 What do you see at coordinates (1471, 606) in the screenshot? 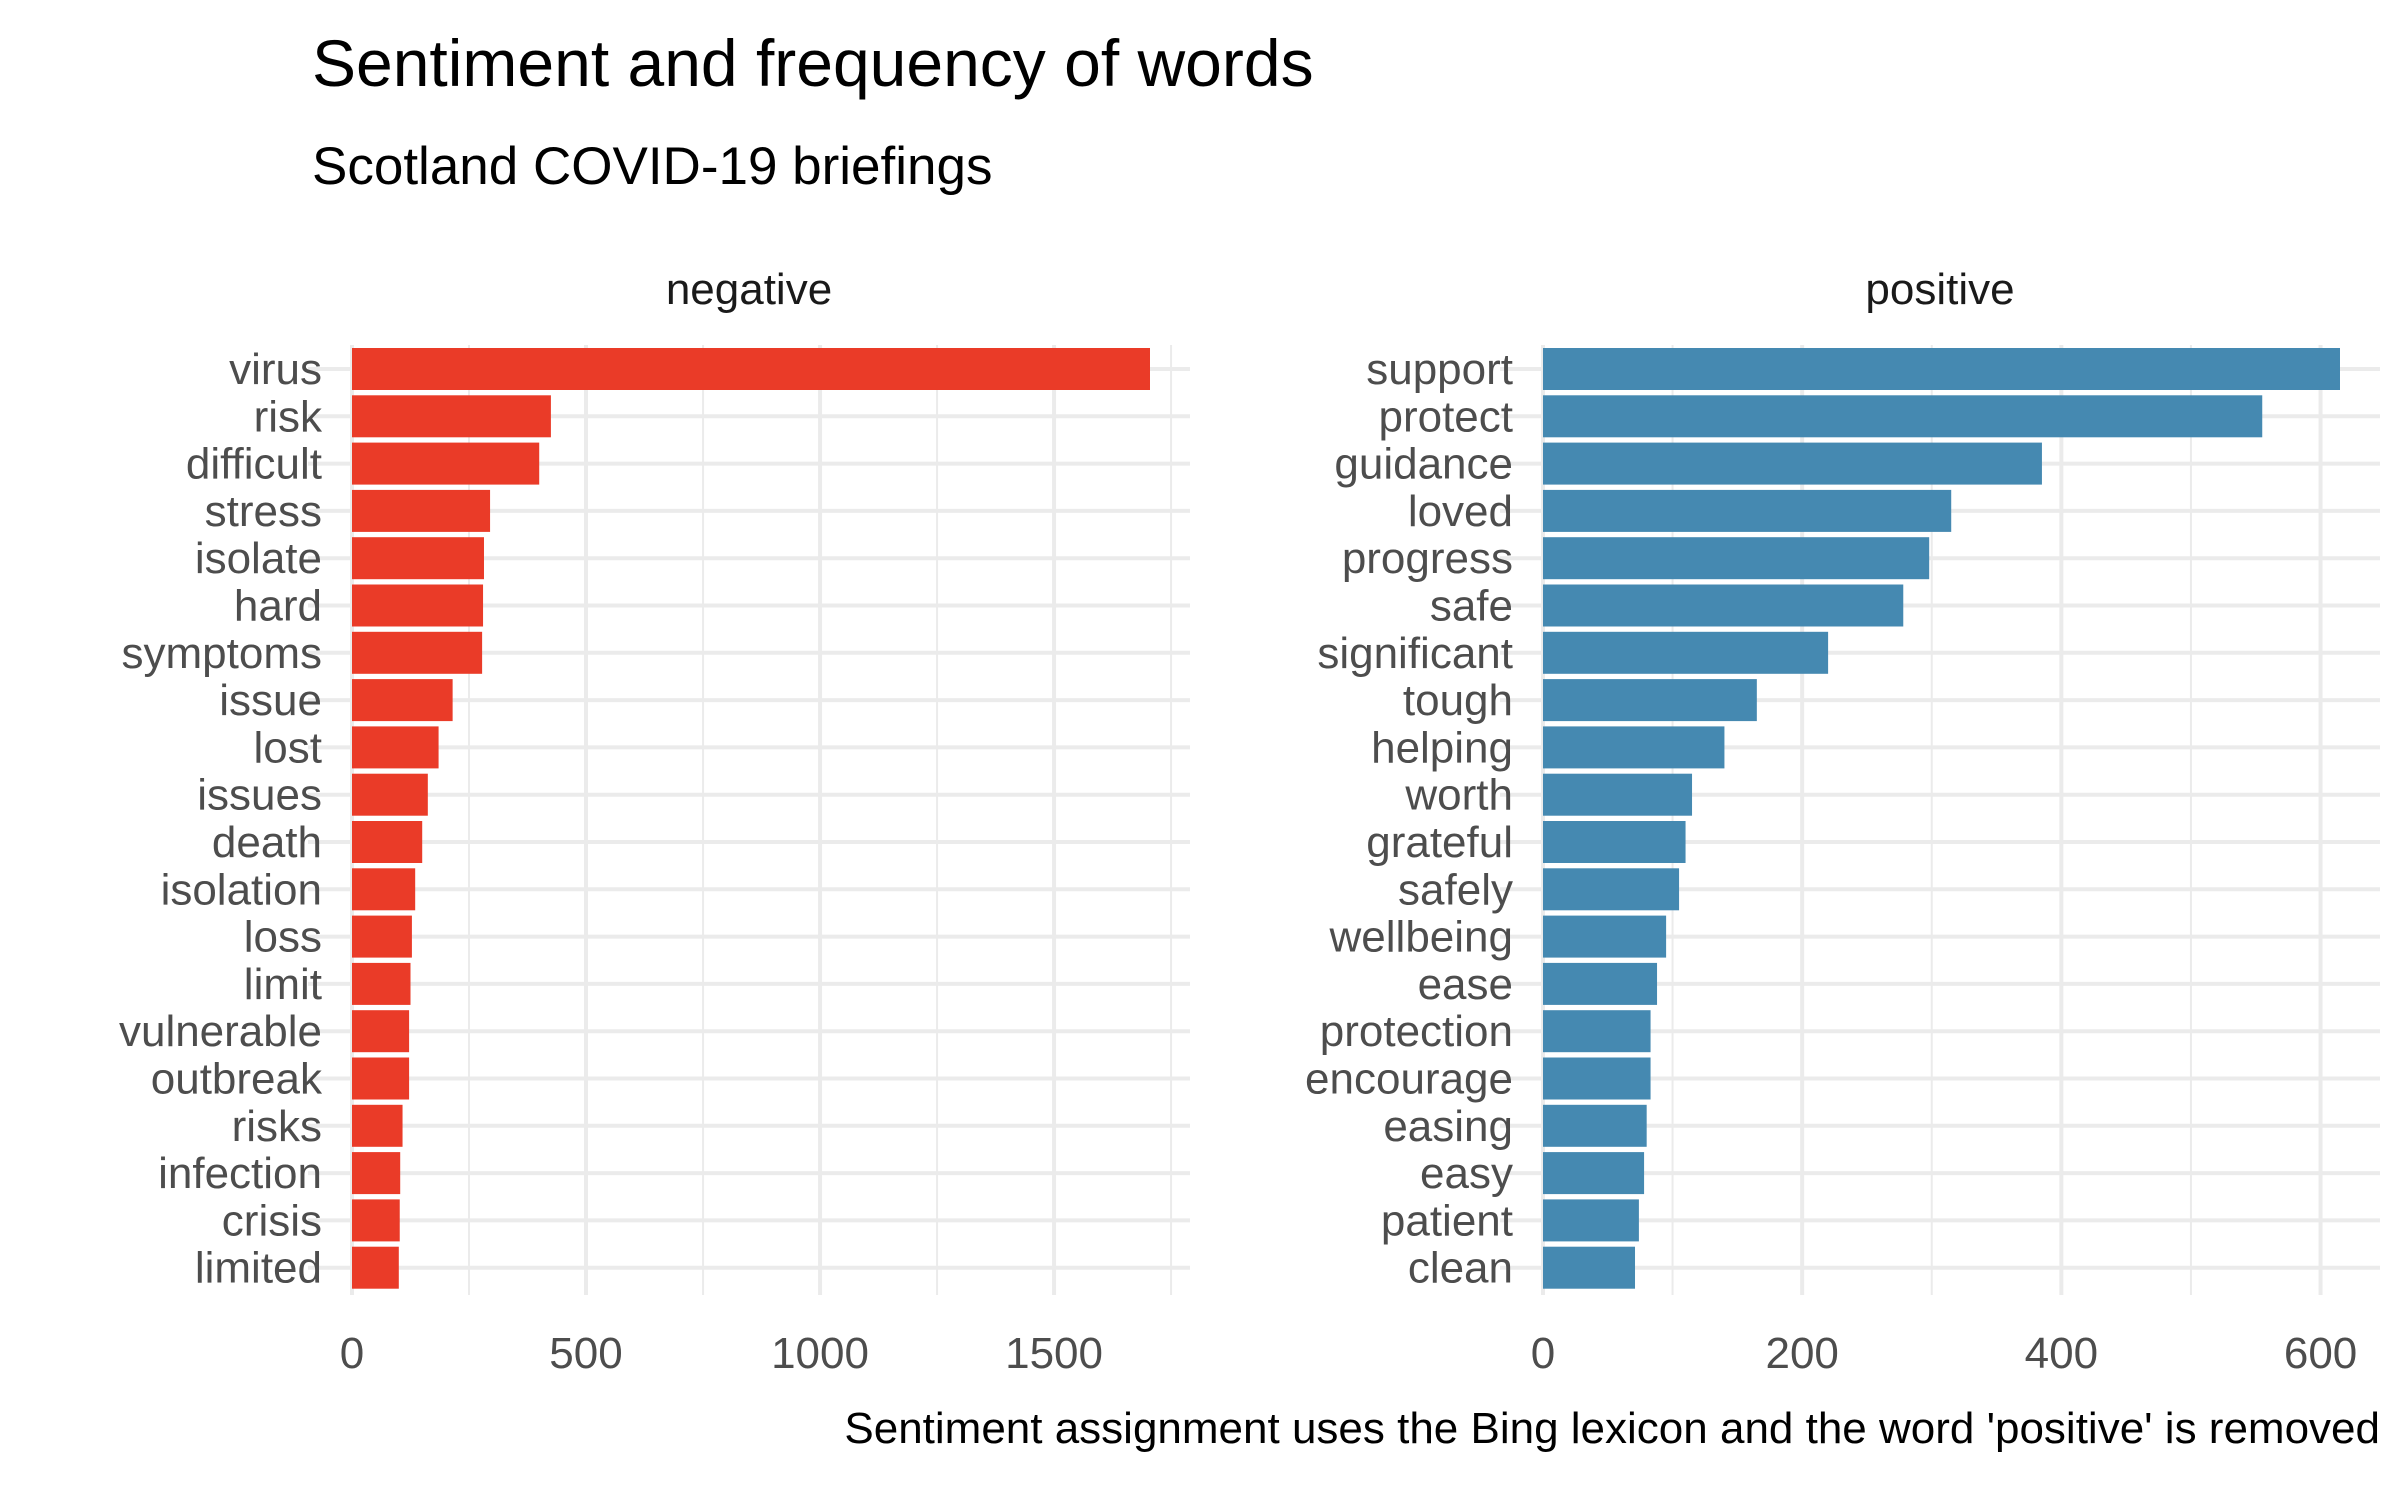
I see `category-label: safe` at bounding box center [1471, 606].